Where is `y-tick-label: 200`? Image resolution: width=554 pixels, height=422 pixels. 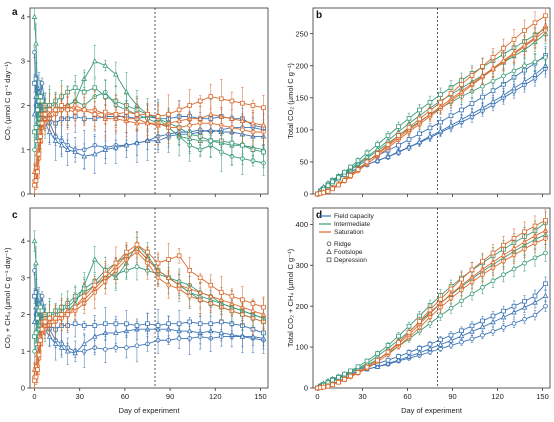 y-tick-label: 200 is located at coordinates (301, 306).